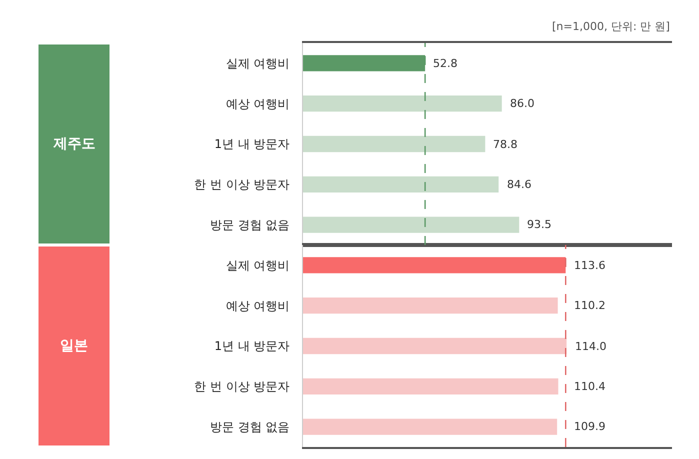 Image resolution: width=699 pixels, height=459 pixels. What do you see at coordinates (590, 386) in the screenshot?
I see `data-label: 110.4` at bounding box center [590, 386].